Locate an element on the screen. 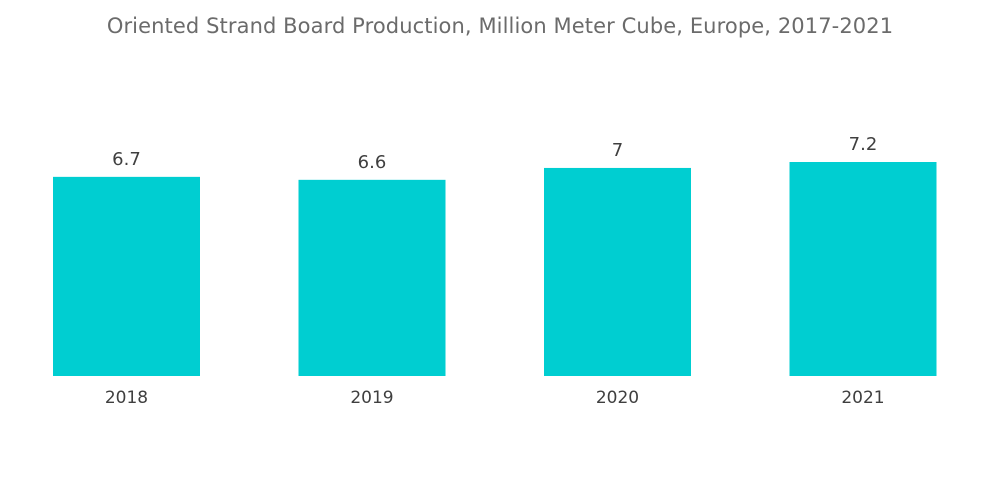 This screenshot has width=1000, height=504. x-tick-label-2018: 2018 is located at coordinates (126, 398).